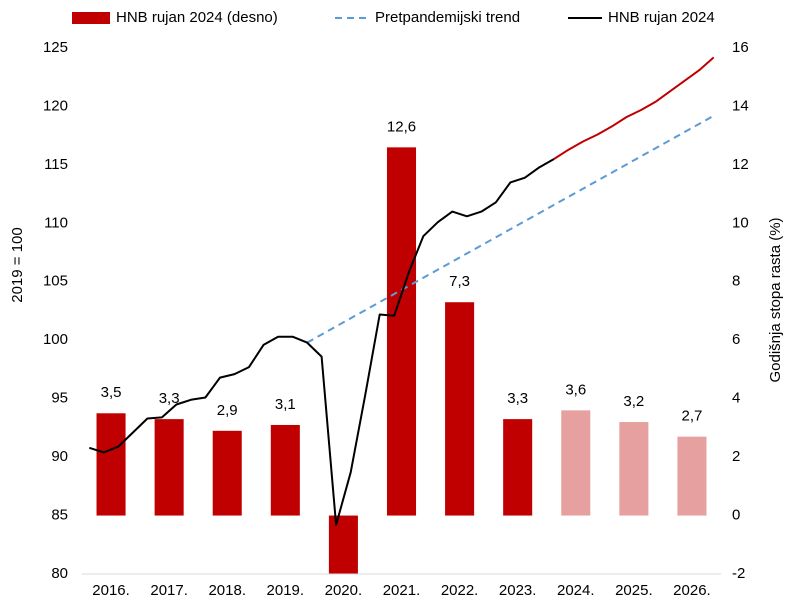 Image resolution: width=790 pixels, height=602 pixels. Describe the element at coordinates (738, 573) in the screenshot. I see `y2-tick-label: -2` at that location.